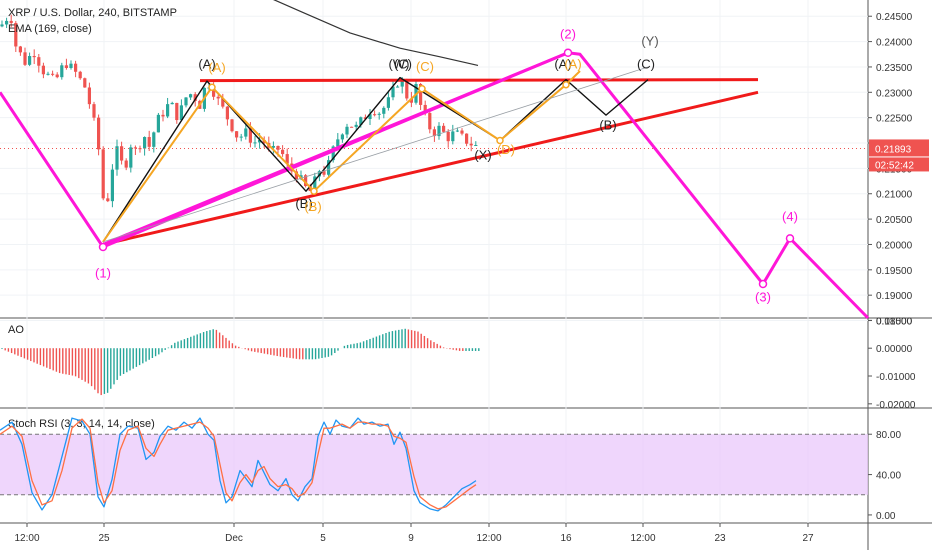 The width and height of the screenshot is (932, 550). Describe the element at coordinates (894, 165) in the screenshot. I see `countdown-value: 02:52:42` at that location.